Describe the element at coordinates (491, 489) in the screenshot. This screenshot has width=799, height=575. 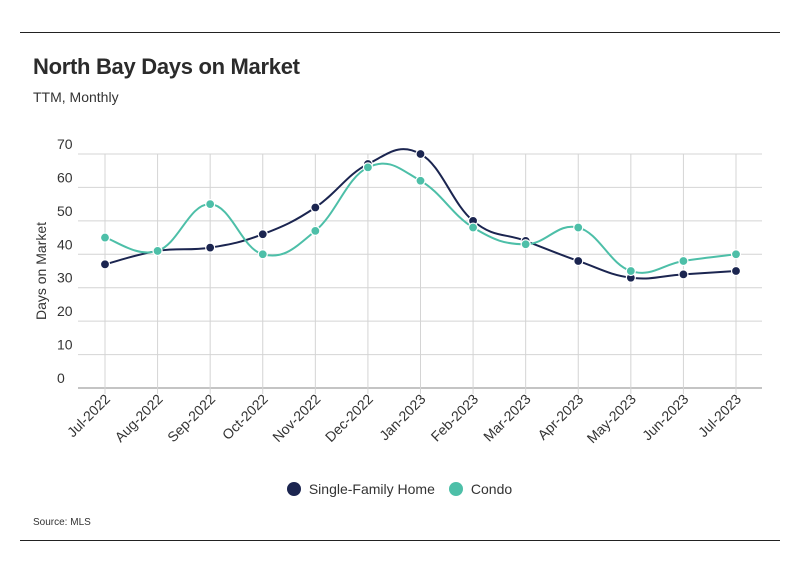
I see `legend-label-condo: Condo` at that location.